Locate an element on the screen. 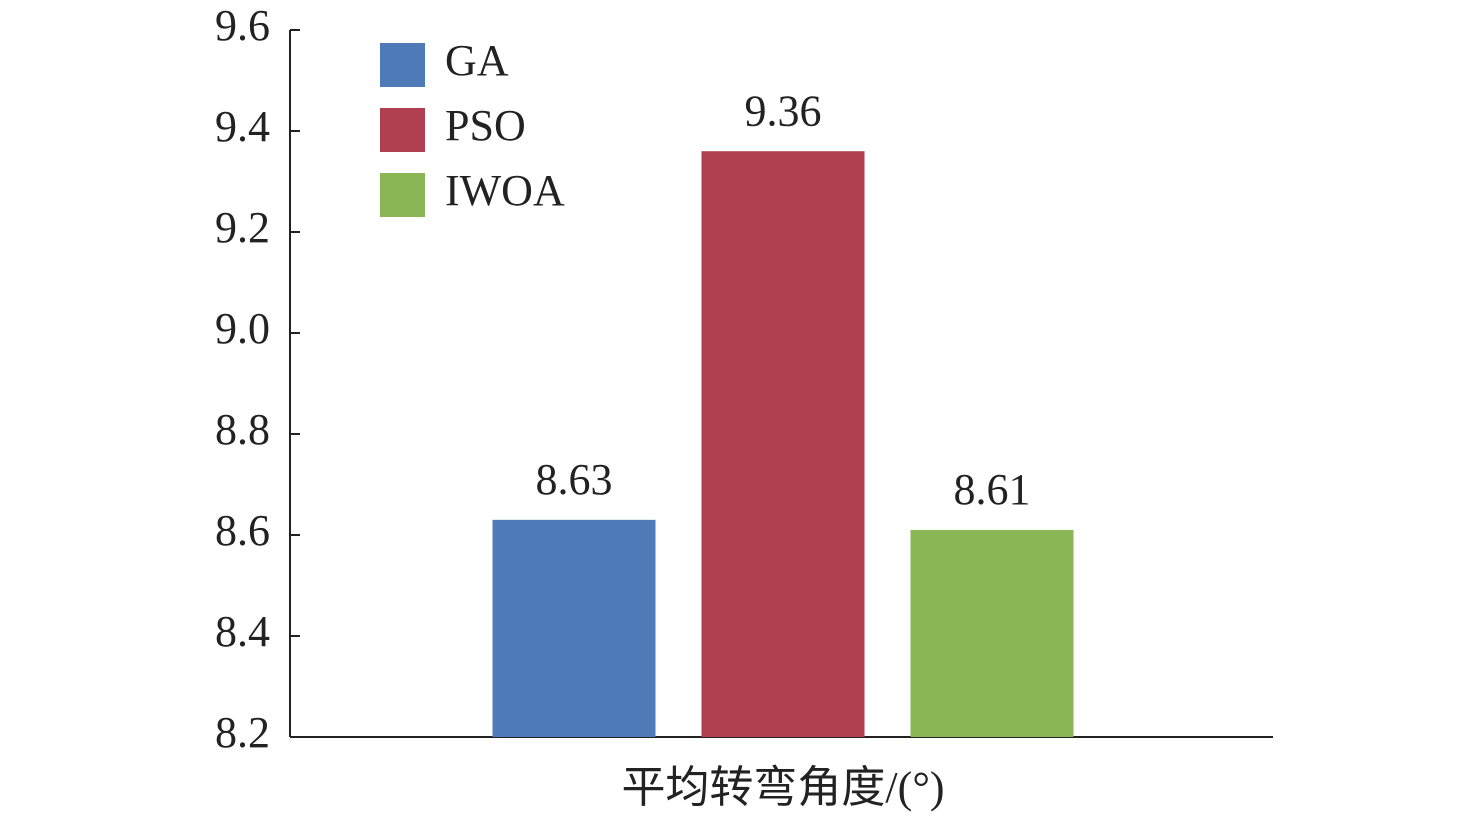  y-tick-label: 8.4 is located at coordinates (242, 631).